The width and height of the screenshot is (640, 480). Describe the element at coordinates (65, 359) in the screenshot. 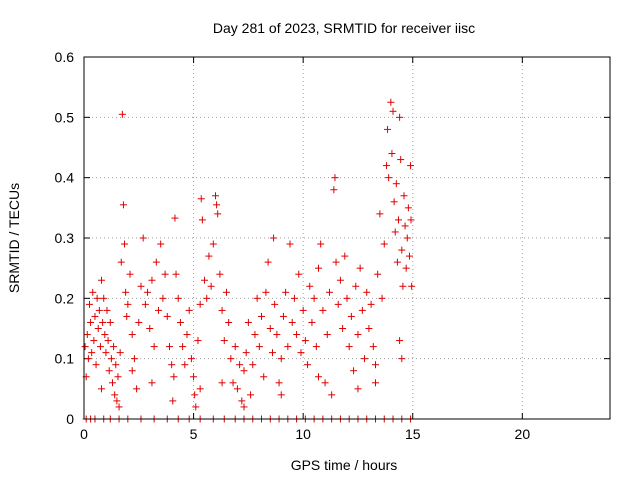

I see `y-tick-label: 0.1` at that location.